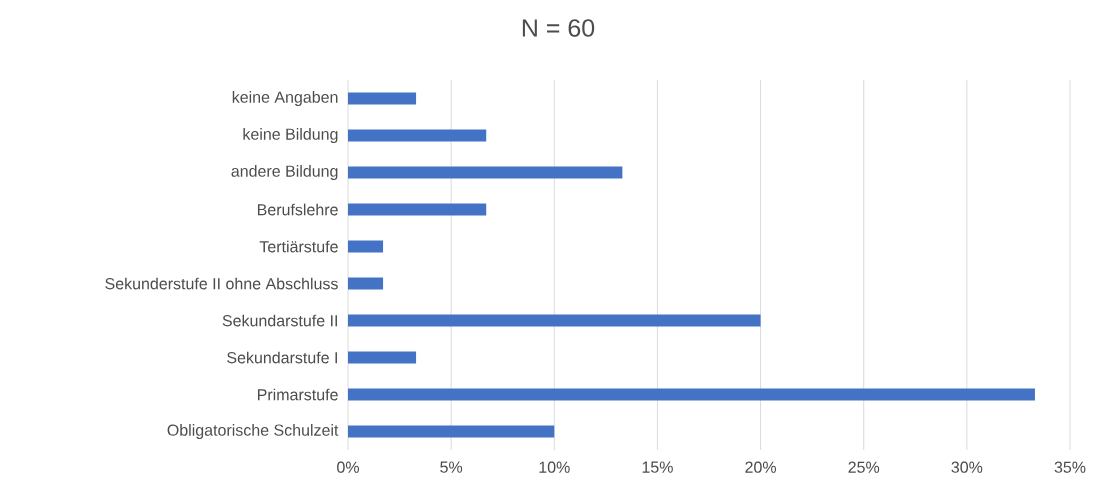 This screenshot has width=1093, height=488. What do you see at coordinates (221, 283) in the screenshot?
I see `y-tick-label: Sekunderstufe II ohne Abschluss` at bounding box center [221, 283].